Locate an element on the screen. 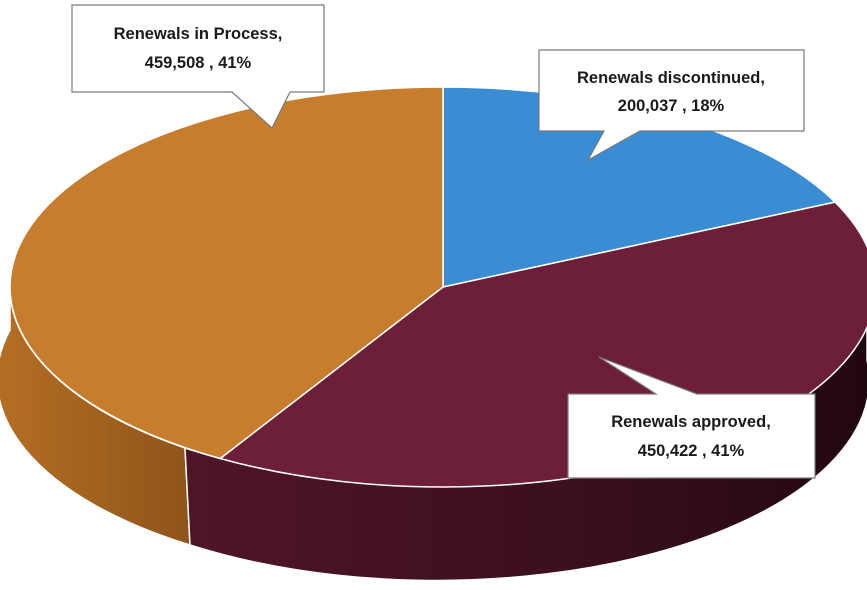 Image resolution: width=867 pixels, height=590 pixels. callout-value-discontinued: 200,037 , 18% is located at coordinates (671, 106).